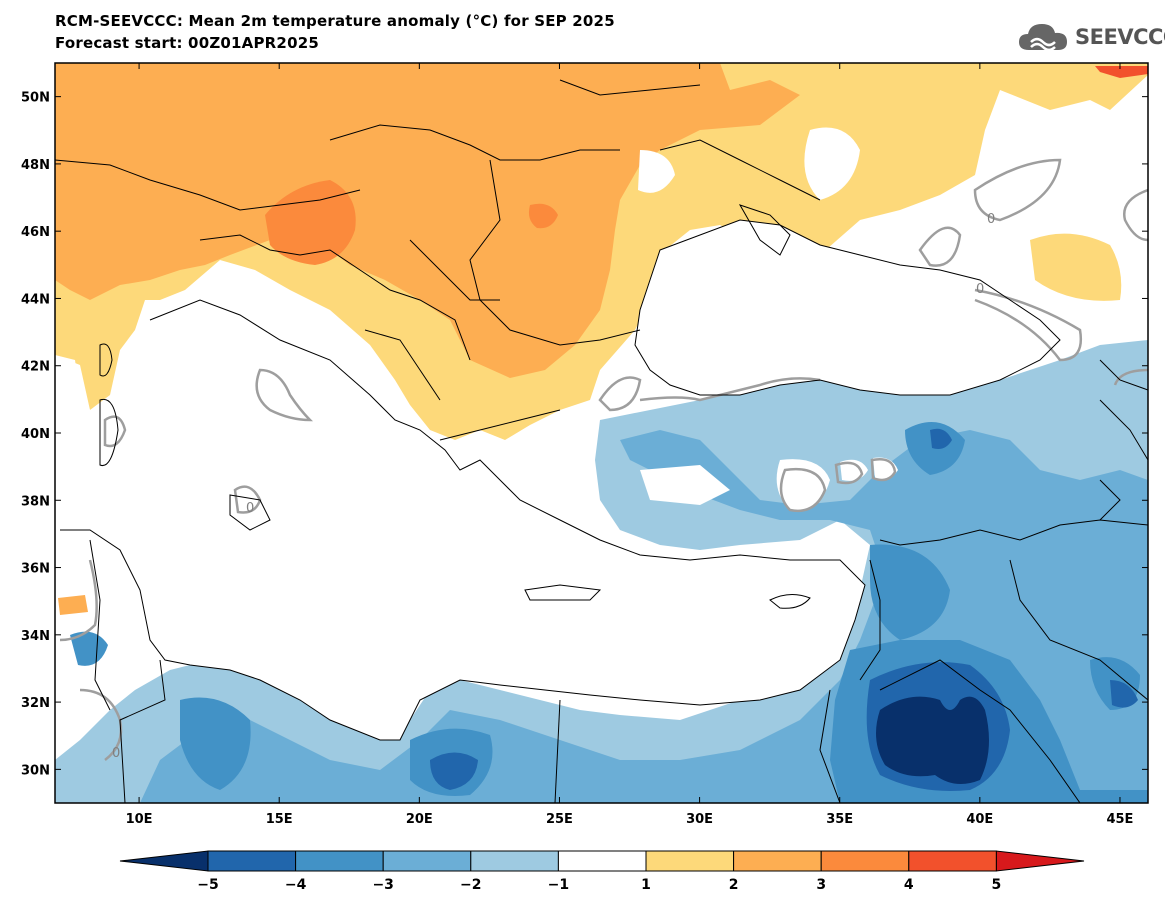 This screenshot has height=907, width=1165. I want to click on colorbar-label: 5, so click(997, 885).